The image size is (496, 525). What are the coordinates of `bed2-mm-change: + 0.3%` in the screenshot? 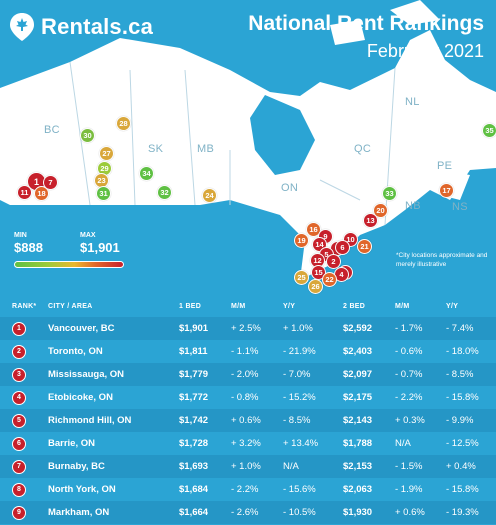 It's located at (410, 420).